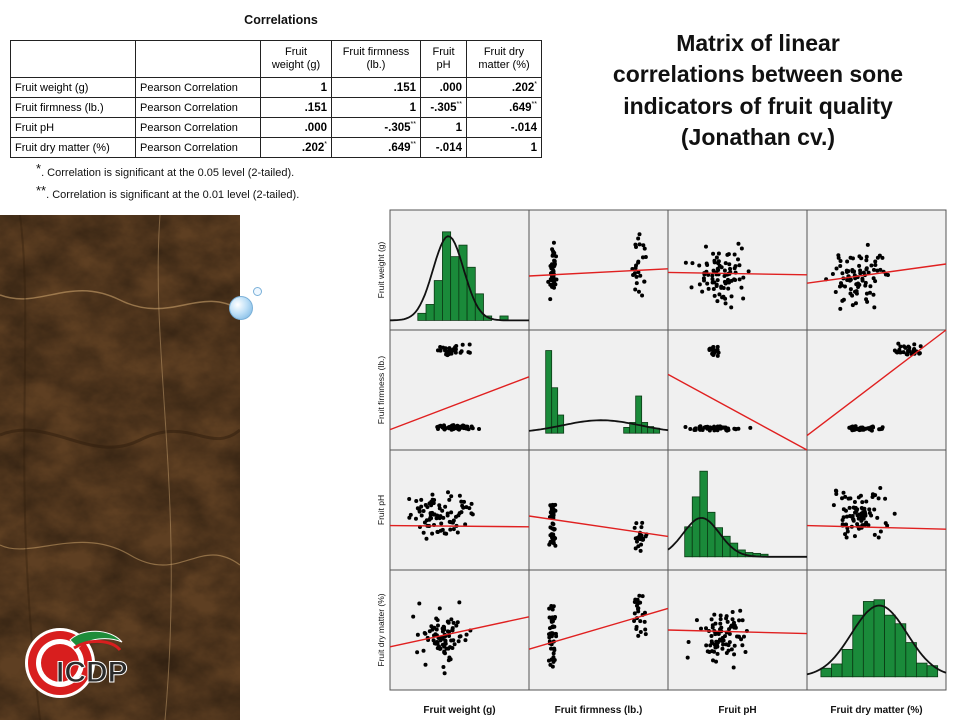 The width and height of the screenshot is (960, 720). I want to click on table-cell: -.014, so click(504, 127).